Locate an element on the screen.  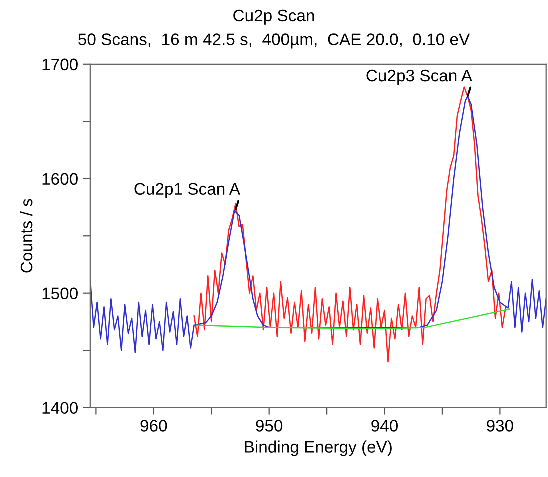
line-series is located at coordinates (353, 319).